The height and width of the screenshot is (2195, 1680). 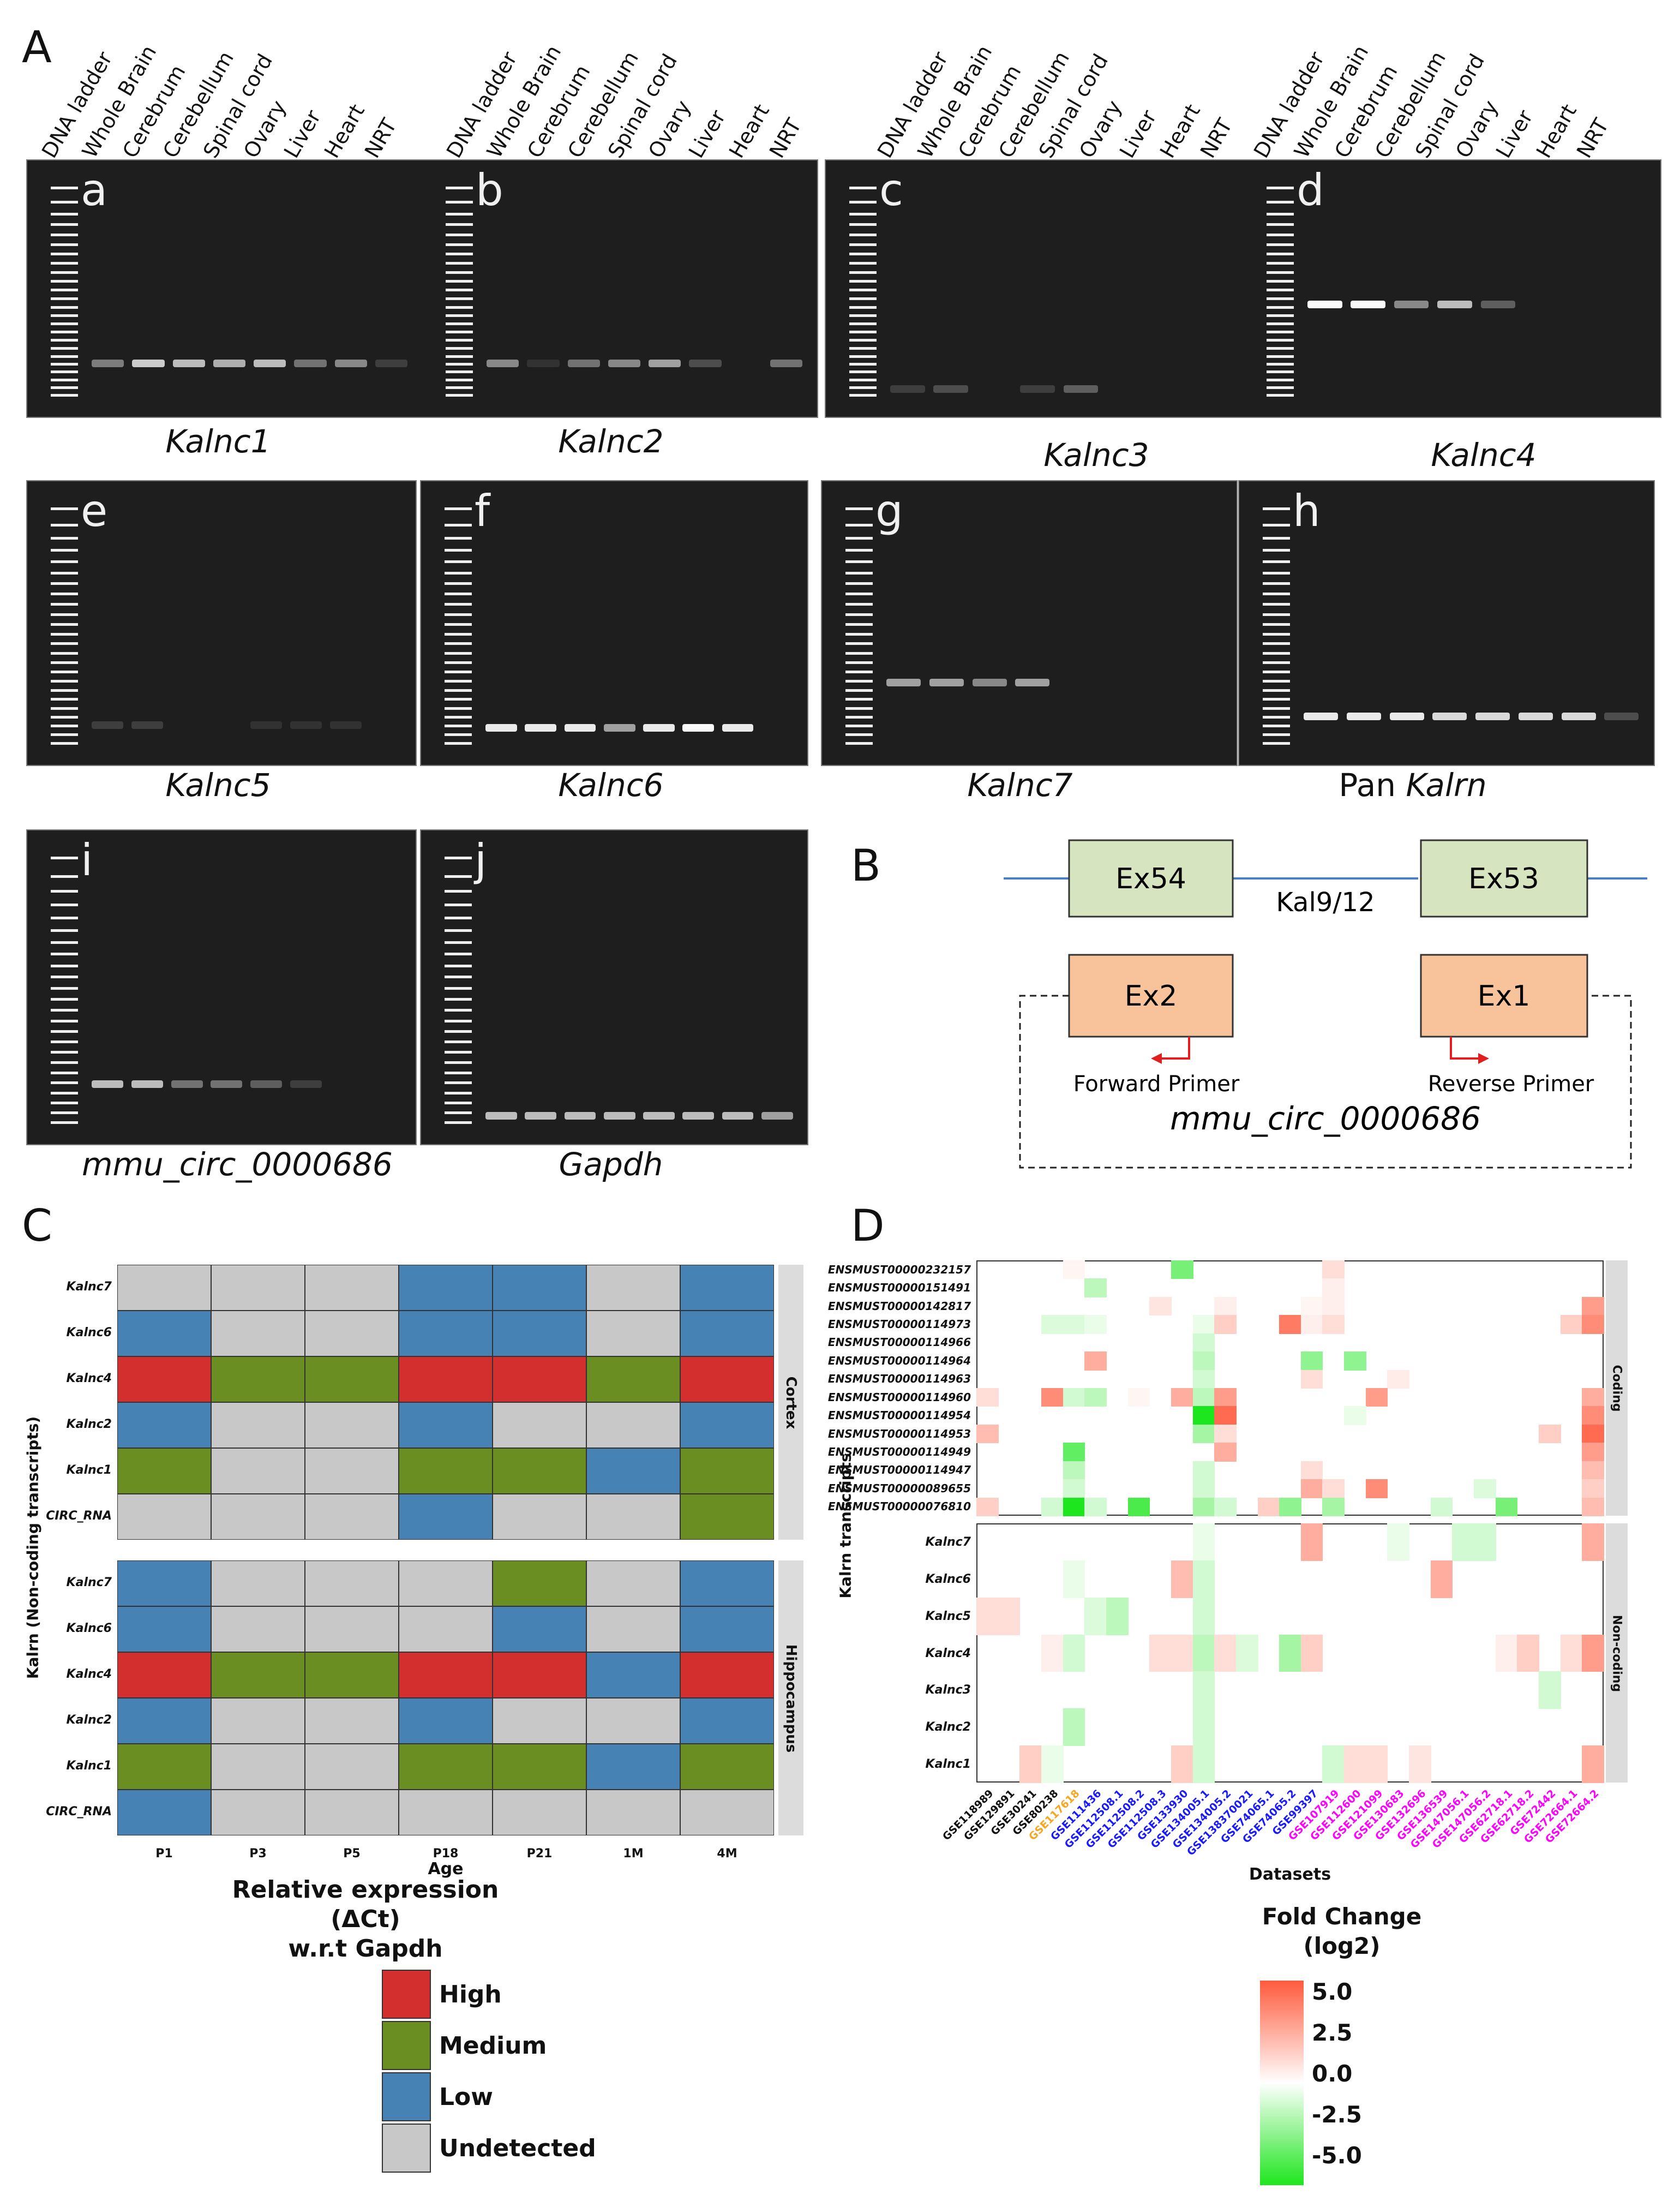 What do you see at coordinates (1337, 2114) in the screenshot?
I see `colorbar-tick-label: -2.5` at bounding box center [1337, 2114].